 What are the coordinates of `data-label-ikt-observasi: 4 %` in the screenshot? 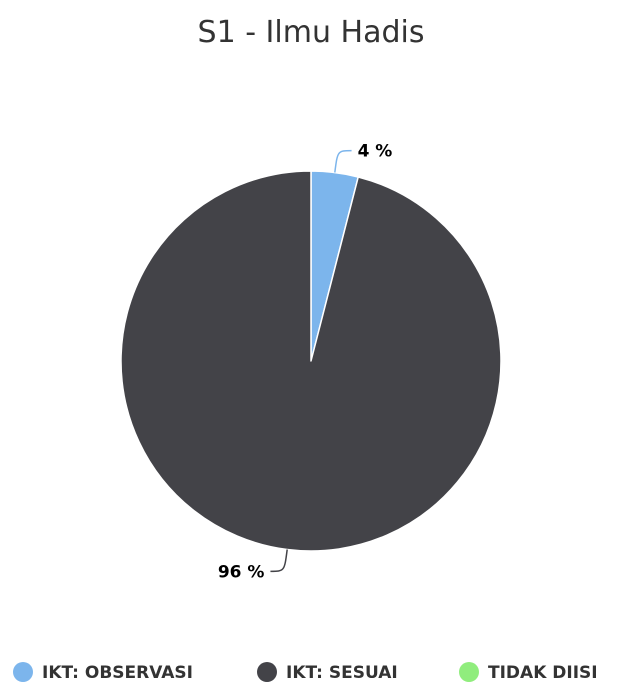 It's located at (375, 152).